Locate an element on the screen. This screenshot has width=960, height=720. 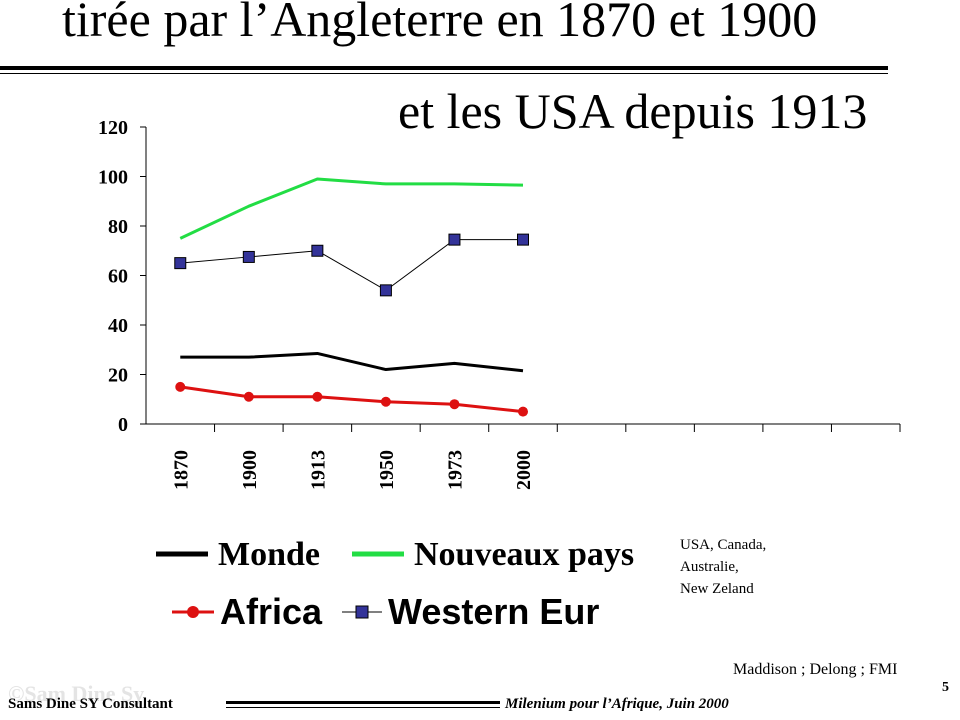
y-tick-label: 60 is located at coordinates (118, 277).